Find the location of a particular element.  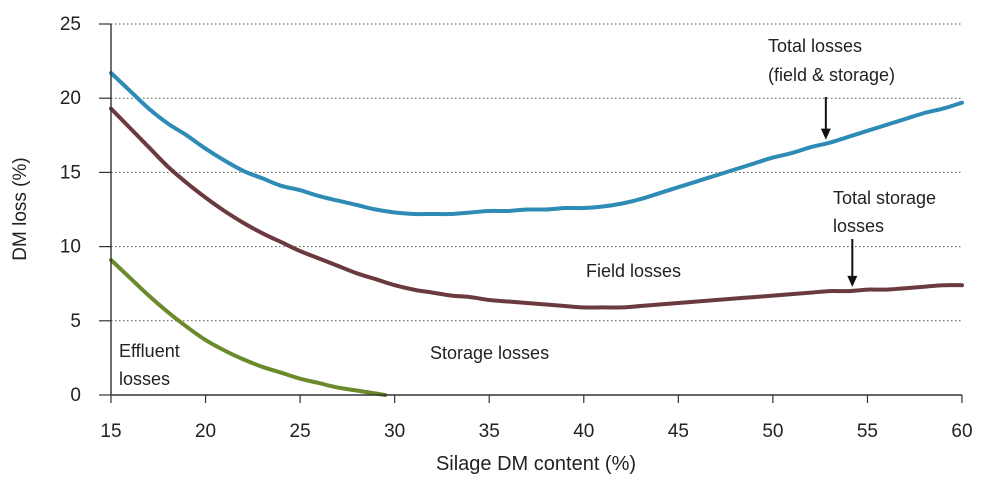

xtick-label-20: 20 is located at coordinates (205, 431).